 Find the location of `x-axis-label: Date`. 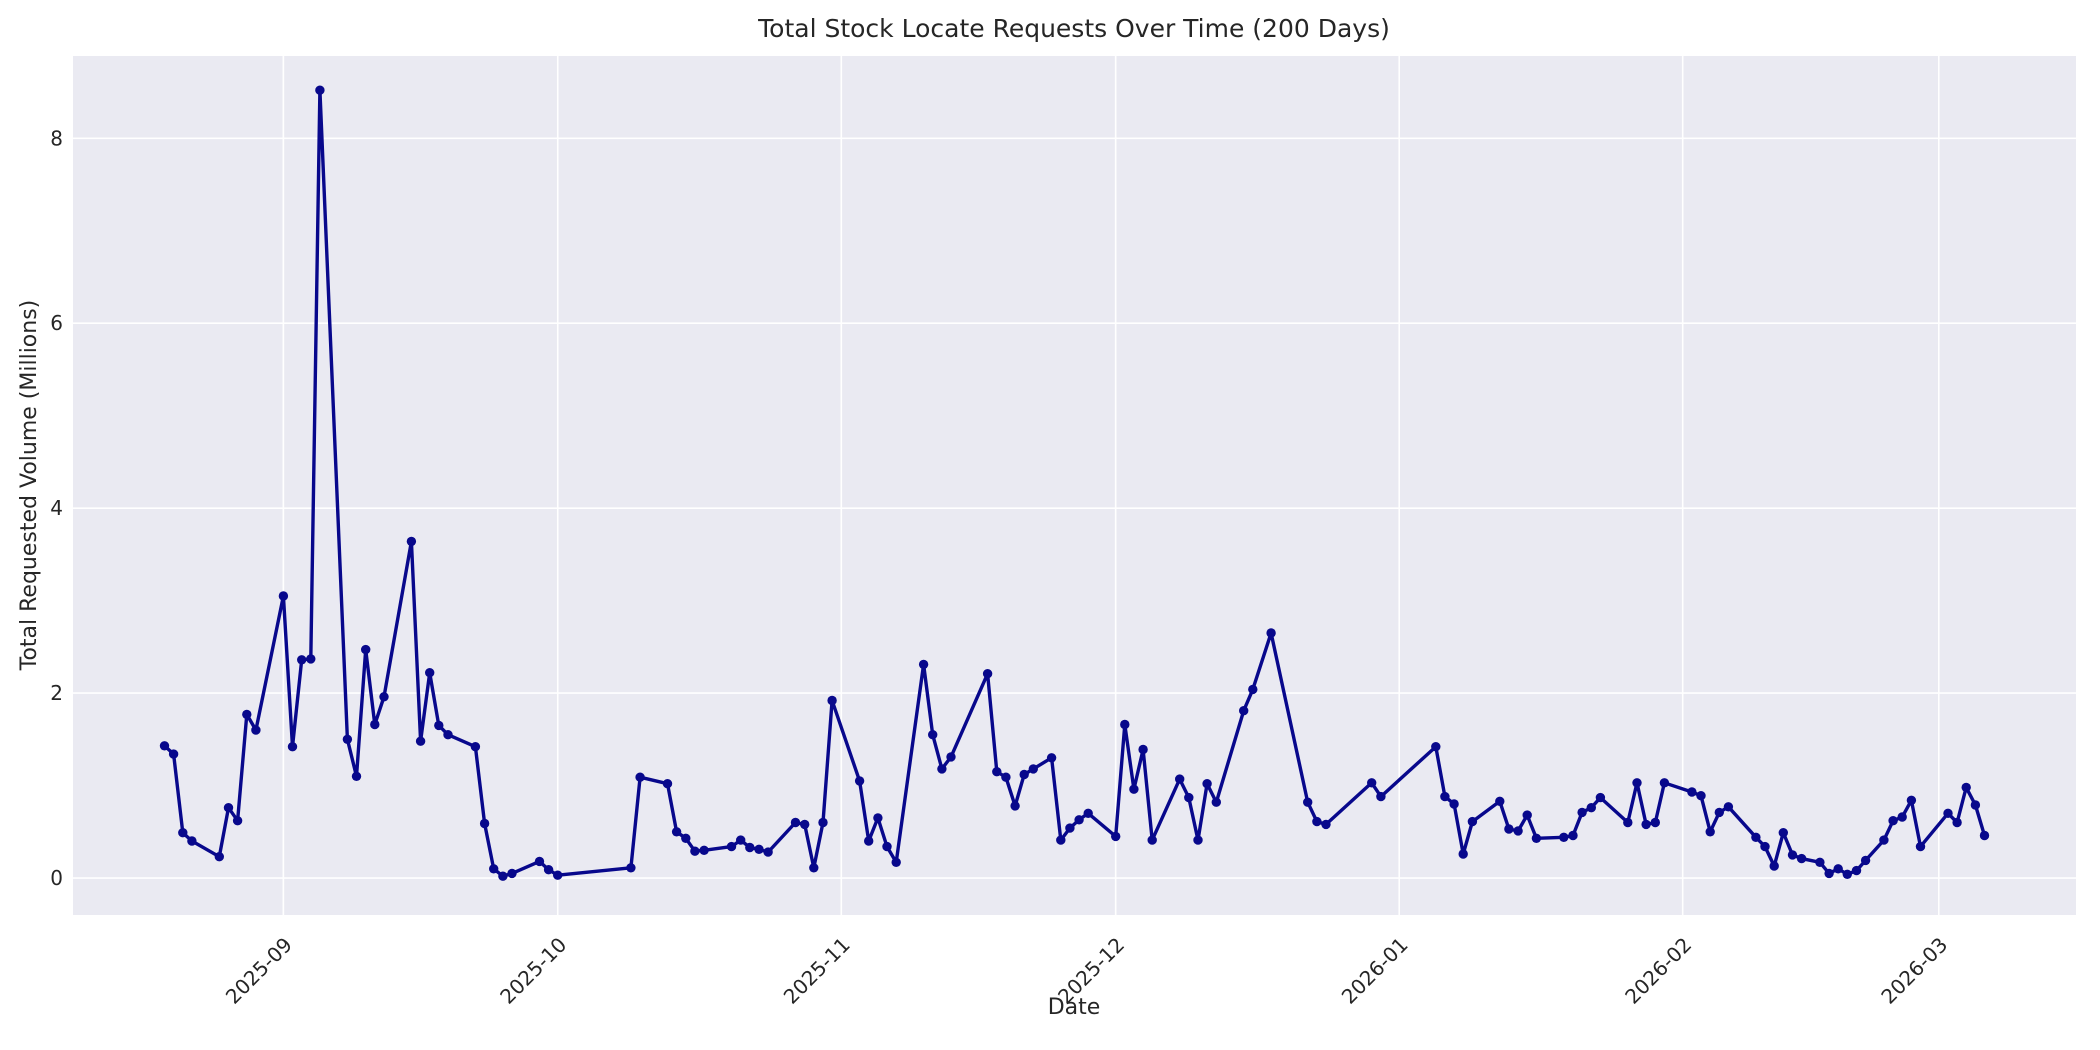

x-axis-label: Date is located at coordinates (1074, 1007).